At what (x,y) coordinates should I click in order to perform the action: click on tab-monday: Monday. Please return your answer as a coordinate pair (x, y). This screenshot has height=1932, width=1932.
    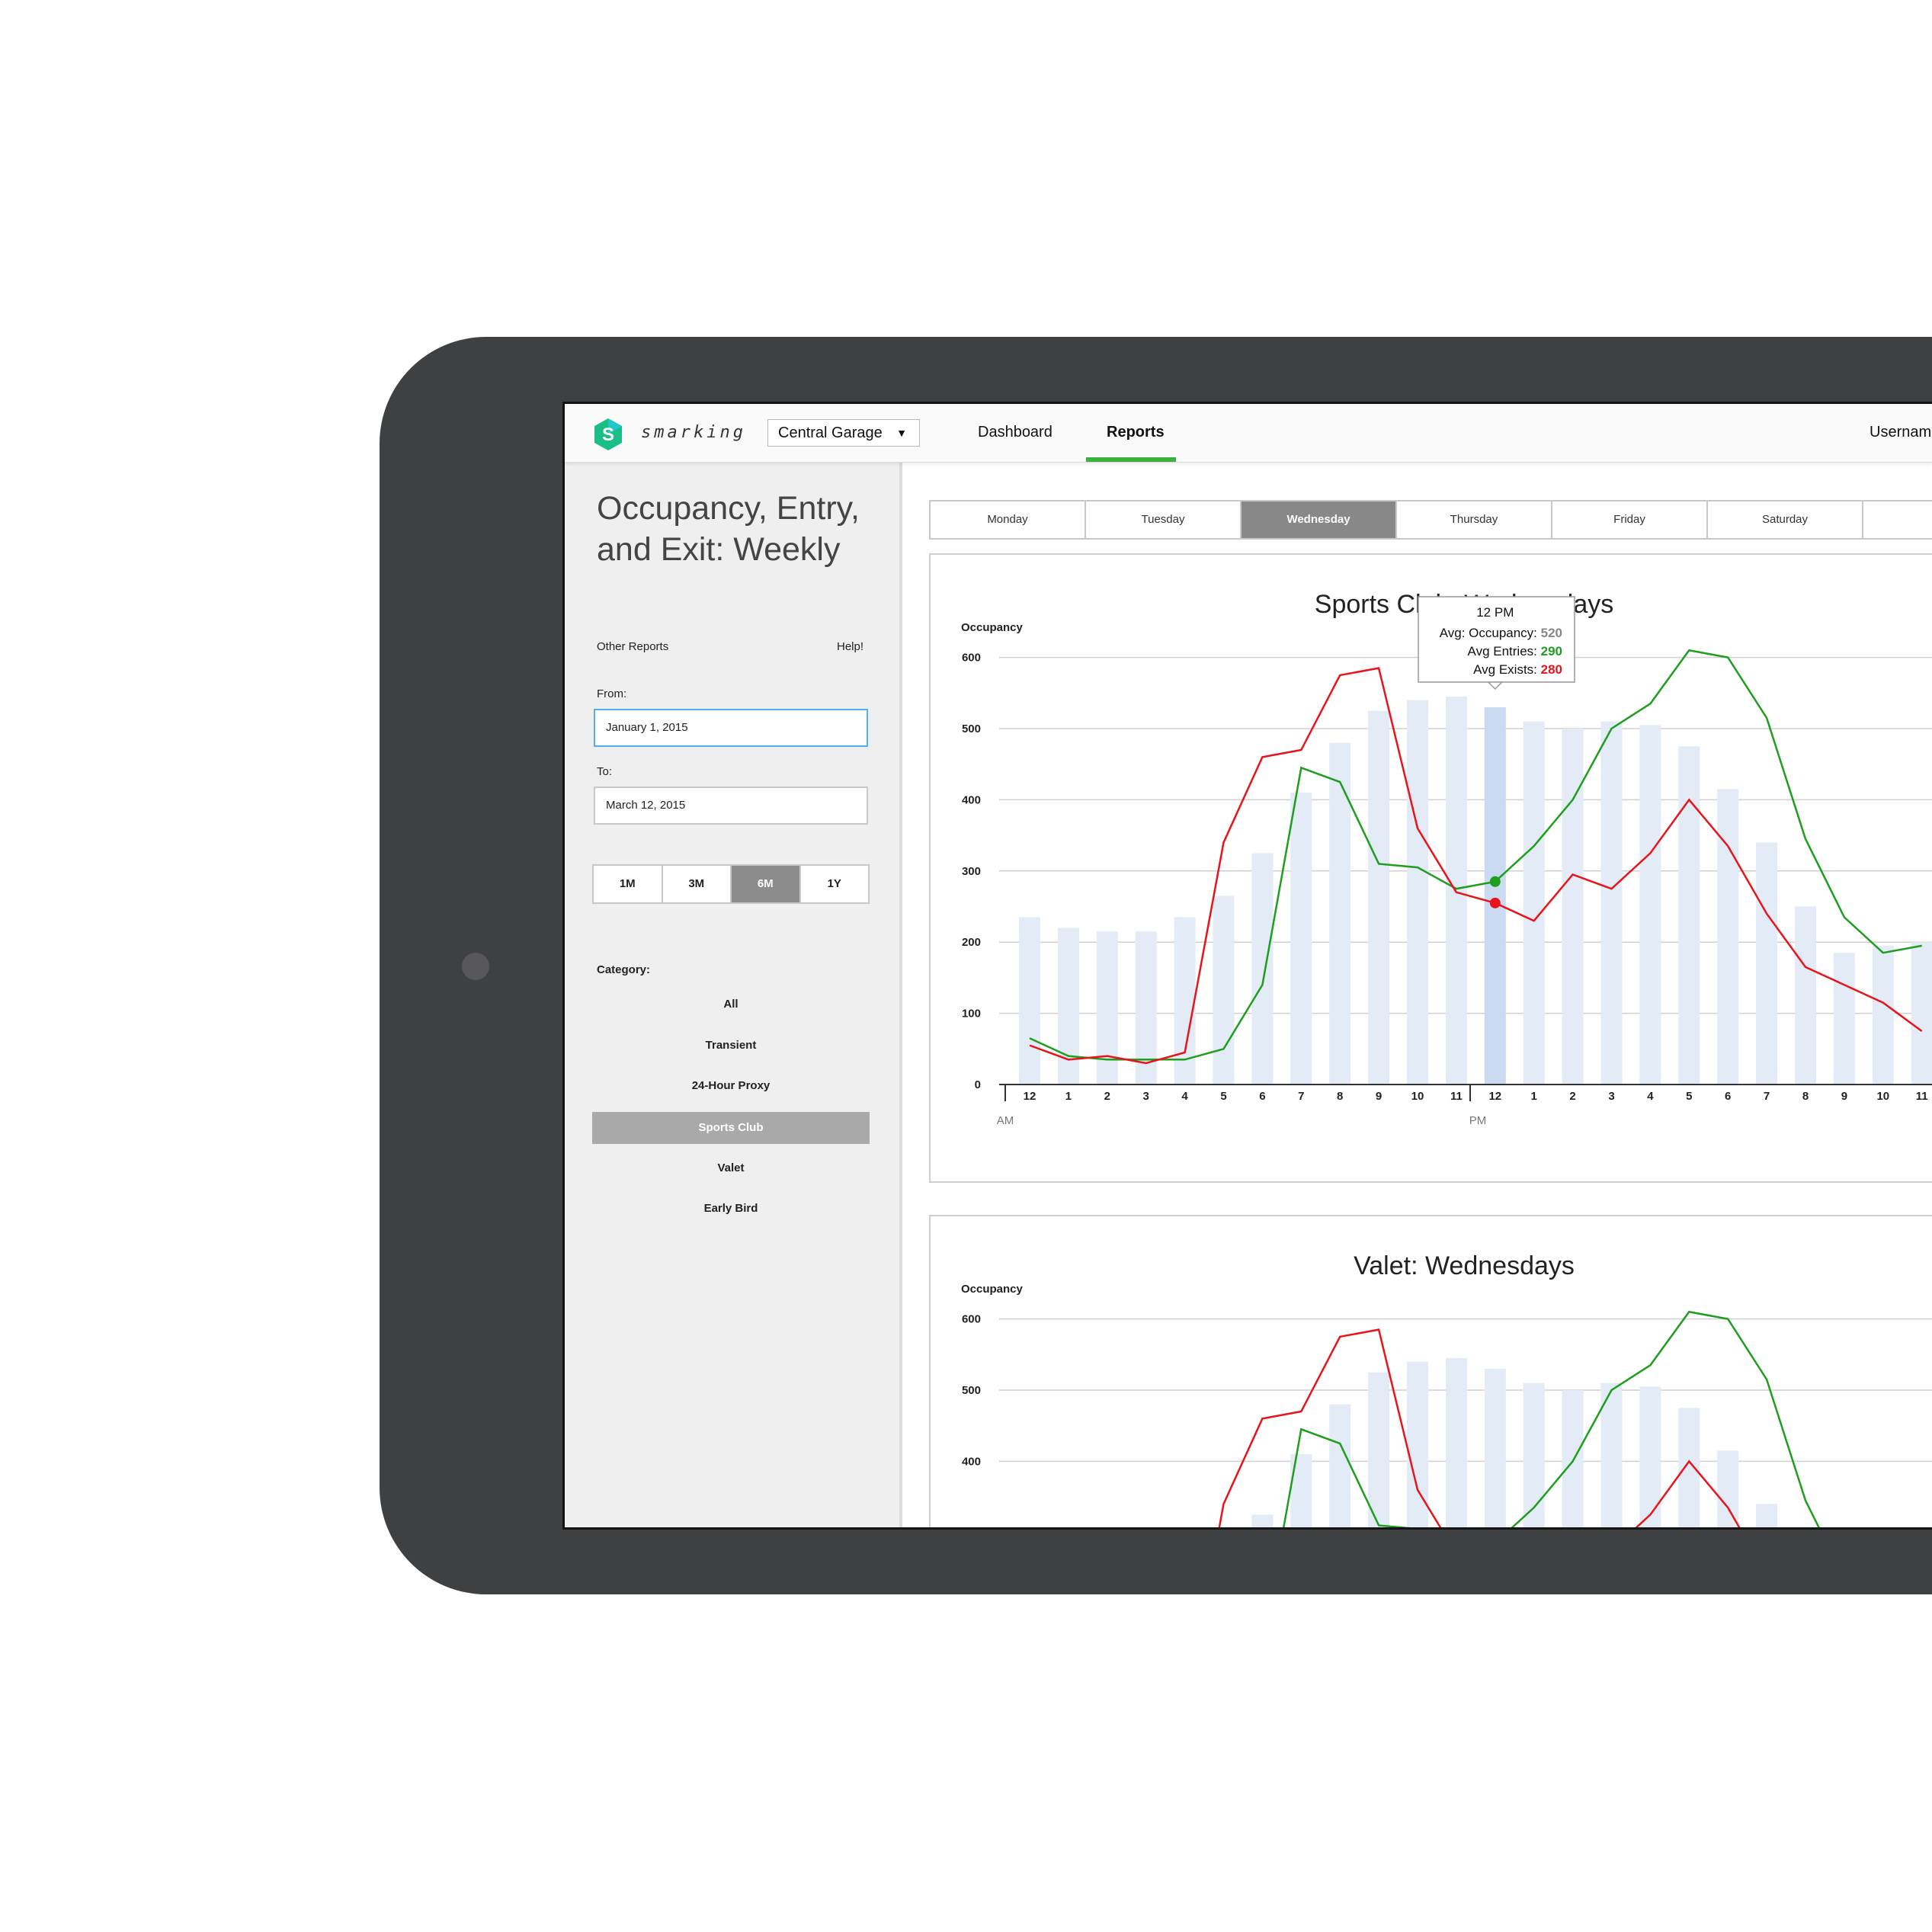
    Looking at the image, I should click on (1008, 519).